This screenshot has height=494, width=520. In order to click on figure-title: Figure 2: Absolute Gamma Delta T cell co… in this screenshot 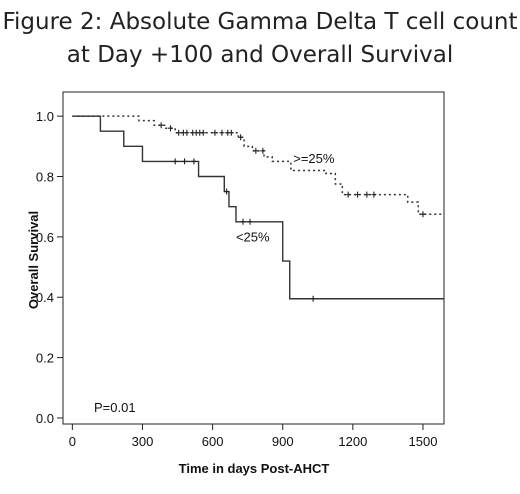, I will do `click(260, 39)`.